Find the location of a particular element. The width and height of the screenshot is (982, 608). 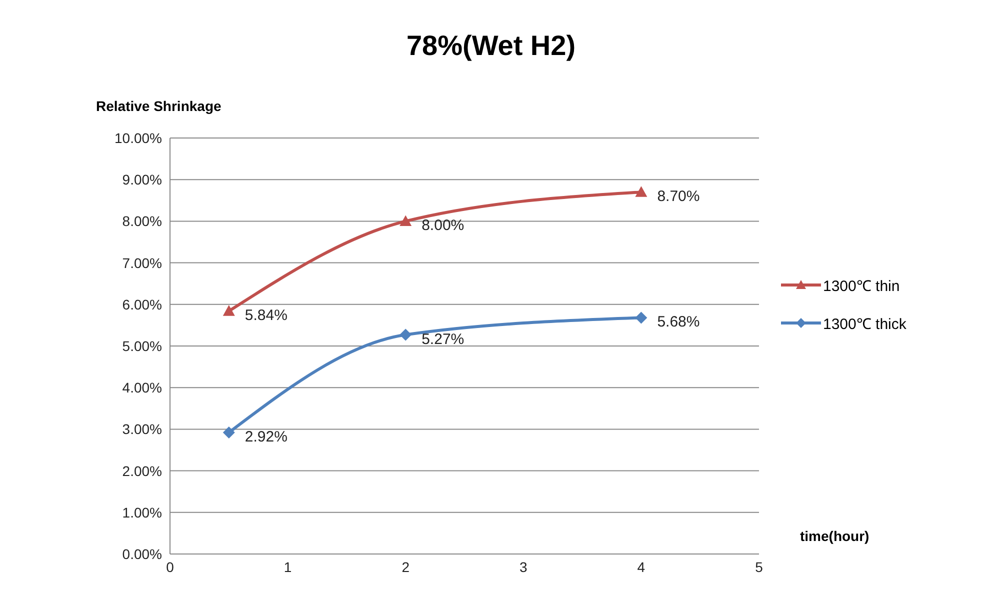

x-tick-label: 2 is located at coordinates (406, 566).